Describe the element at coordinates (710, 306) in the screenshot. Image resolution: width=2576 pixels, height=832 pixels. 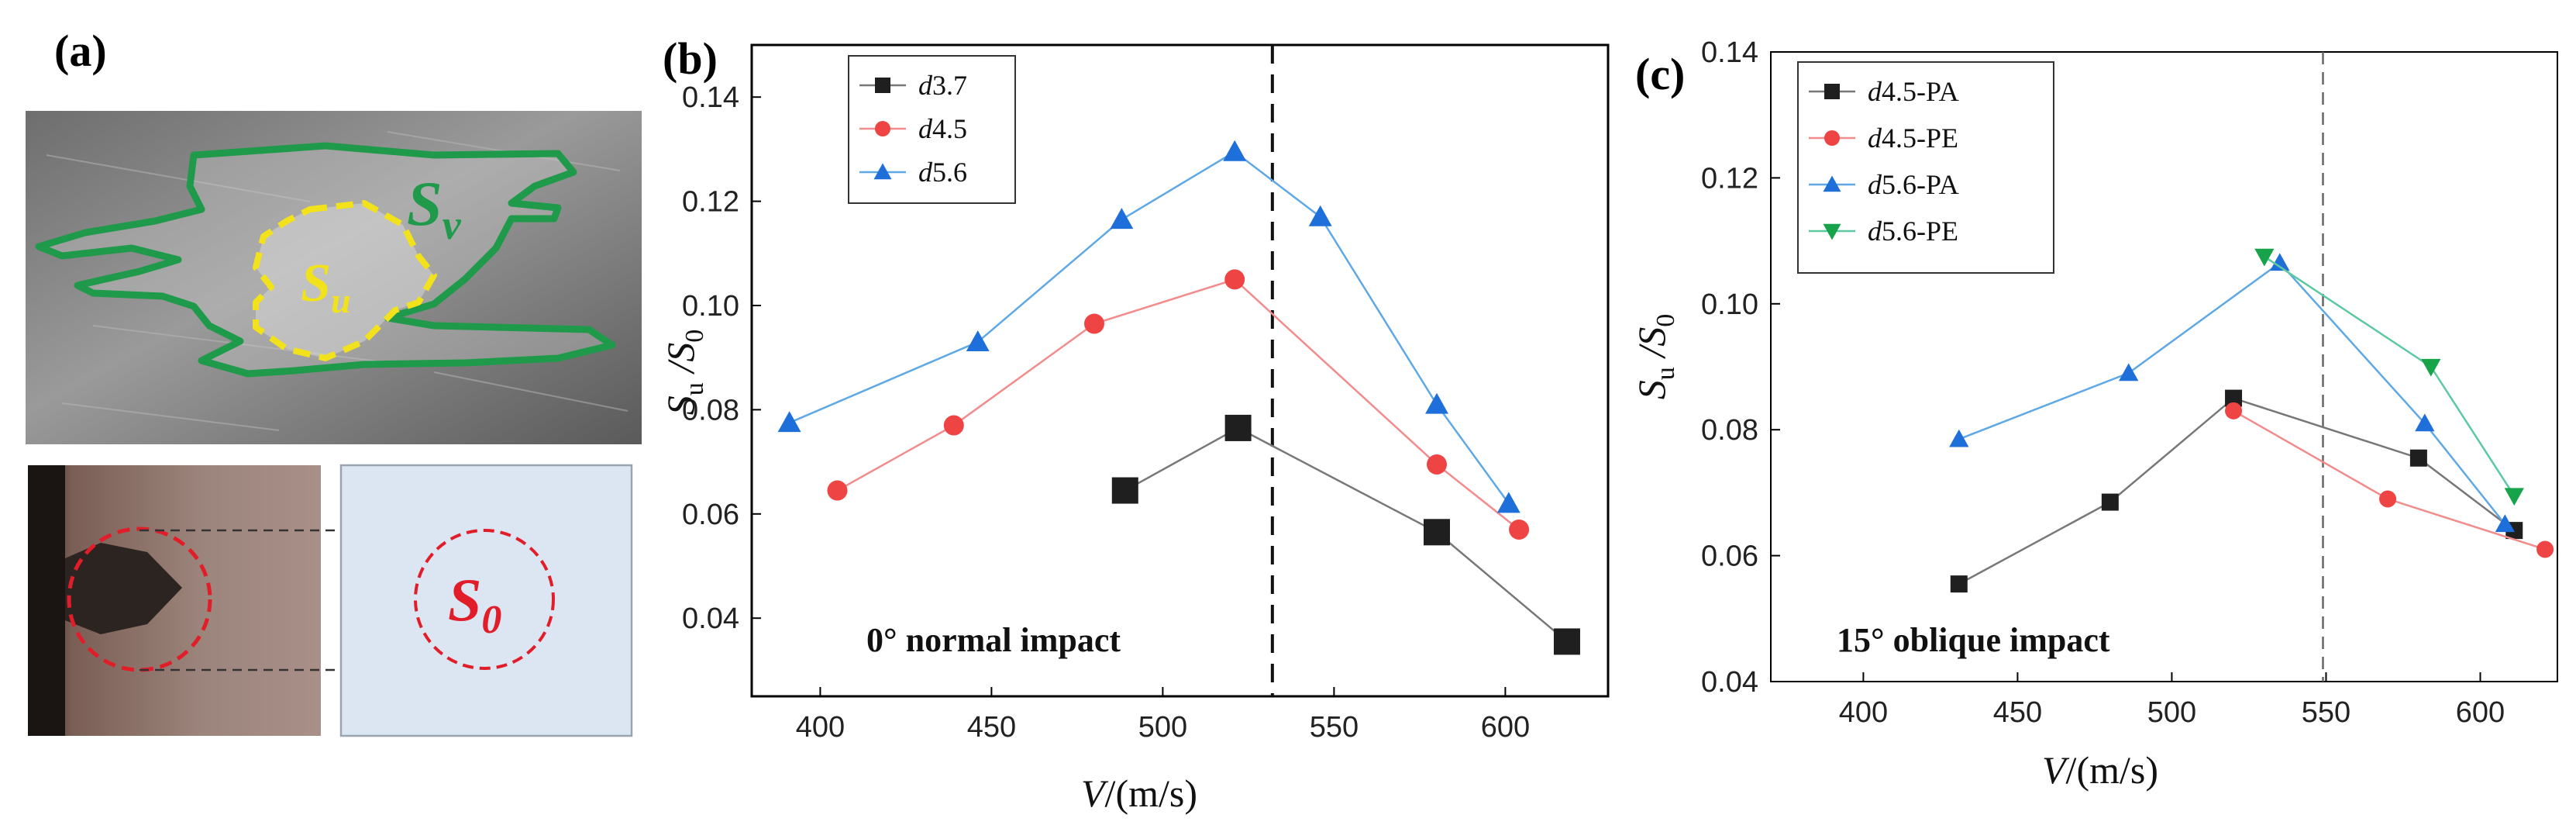
I see `y-tick-label: 0.10` at that location.